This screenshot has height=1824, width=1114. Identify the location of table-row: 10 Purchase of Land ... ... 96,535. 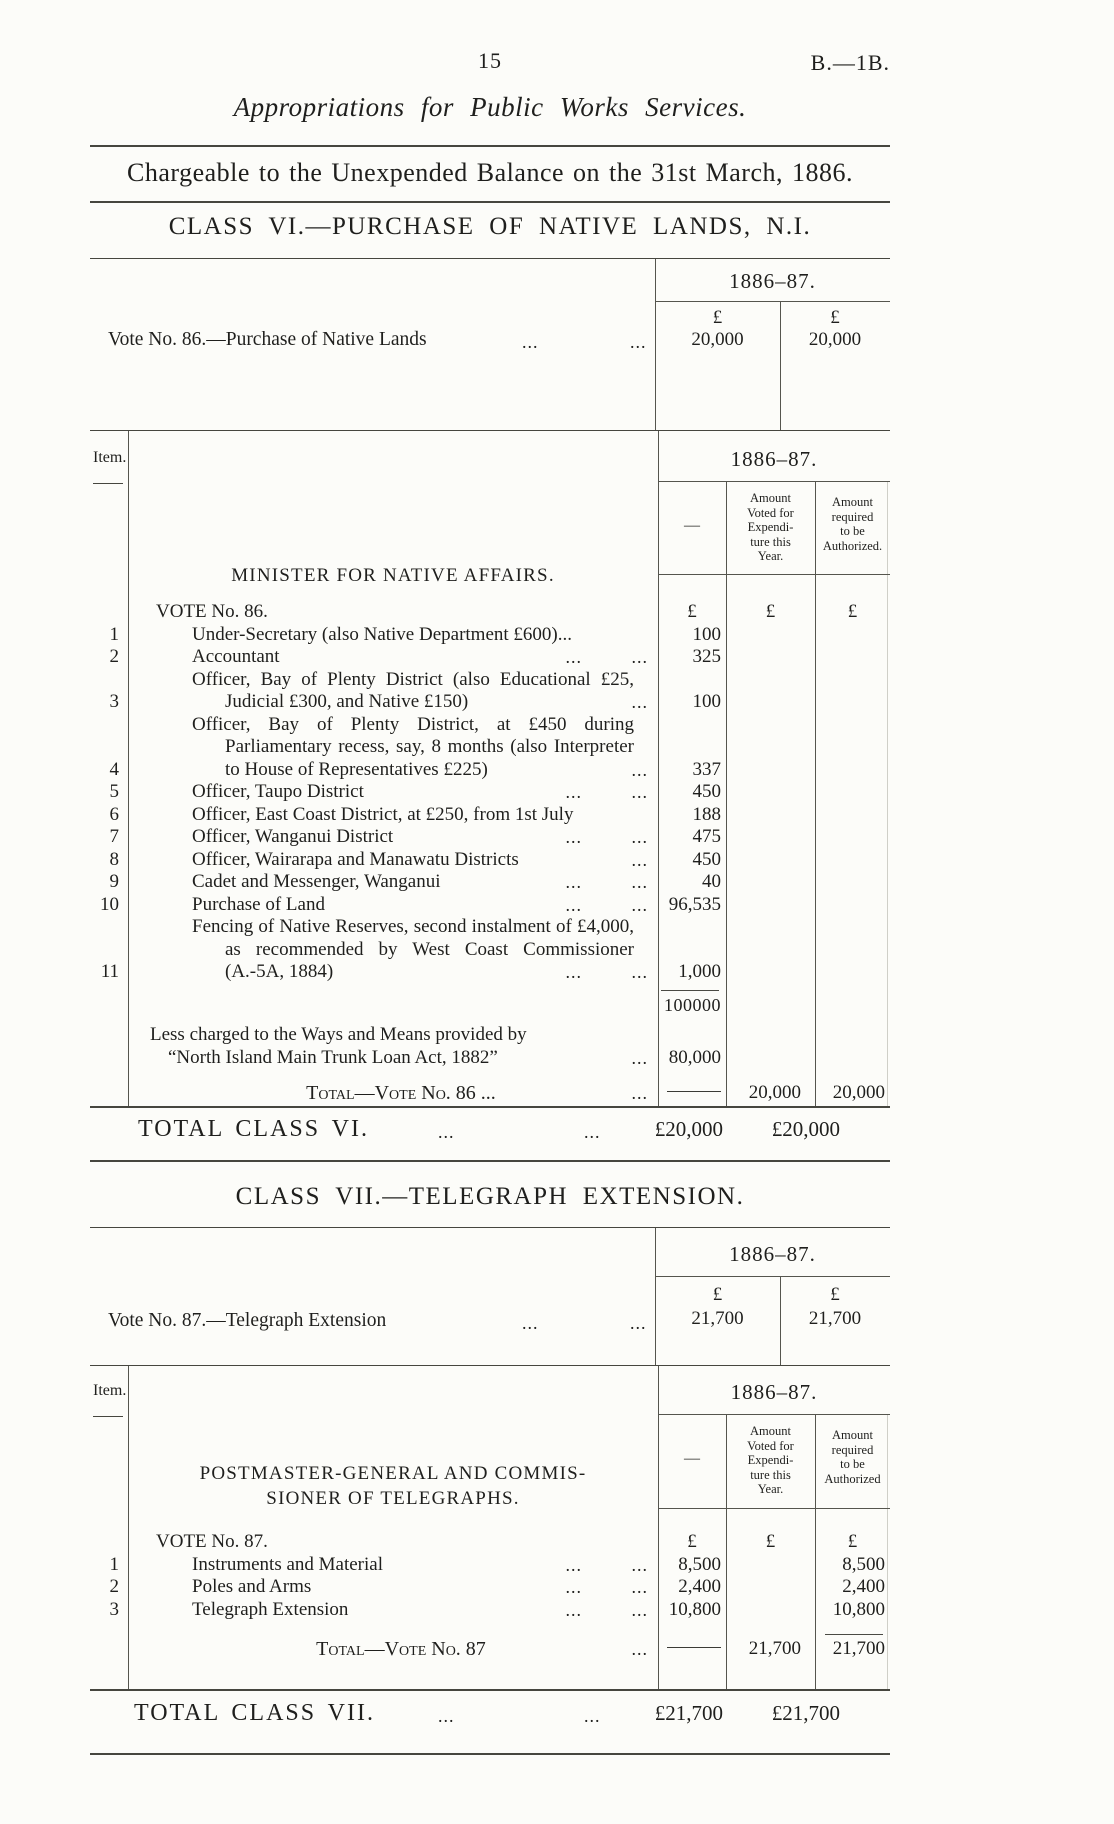
(490, 905).